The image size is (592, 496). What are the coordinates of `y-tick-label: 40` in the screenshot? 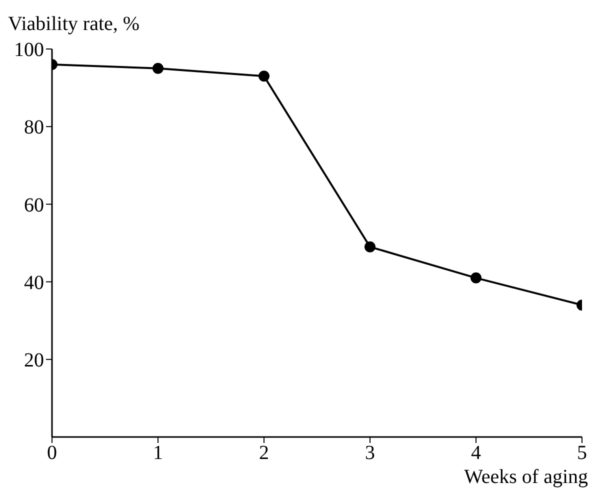 It's located at (34, 283).